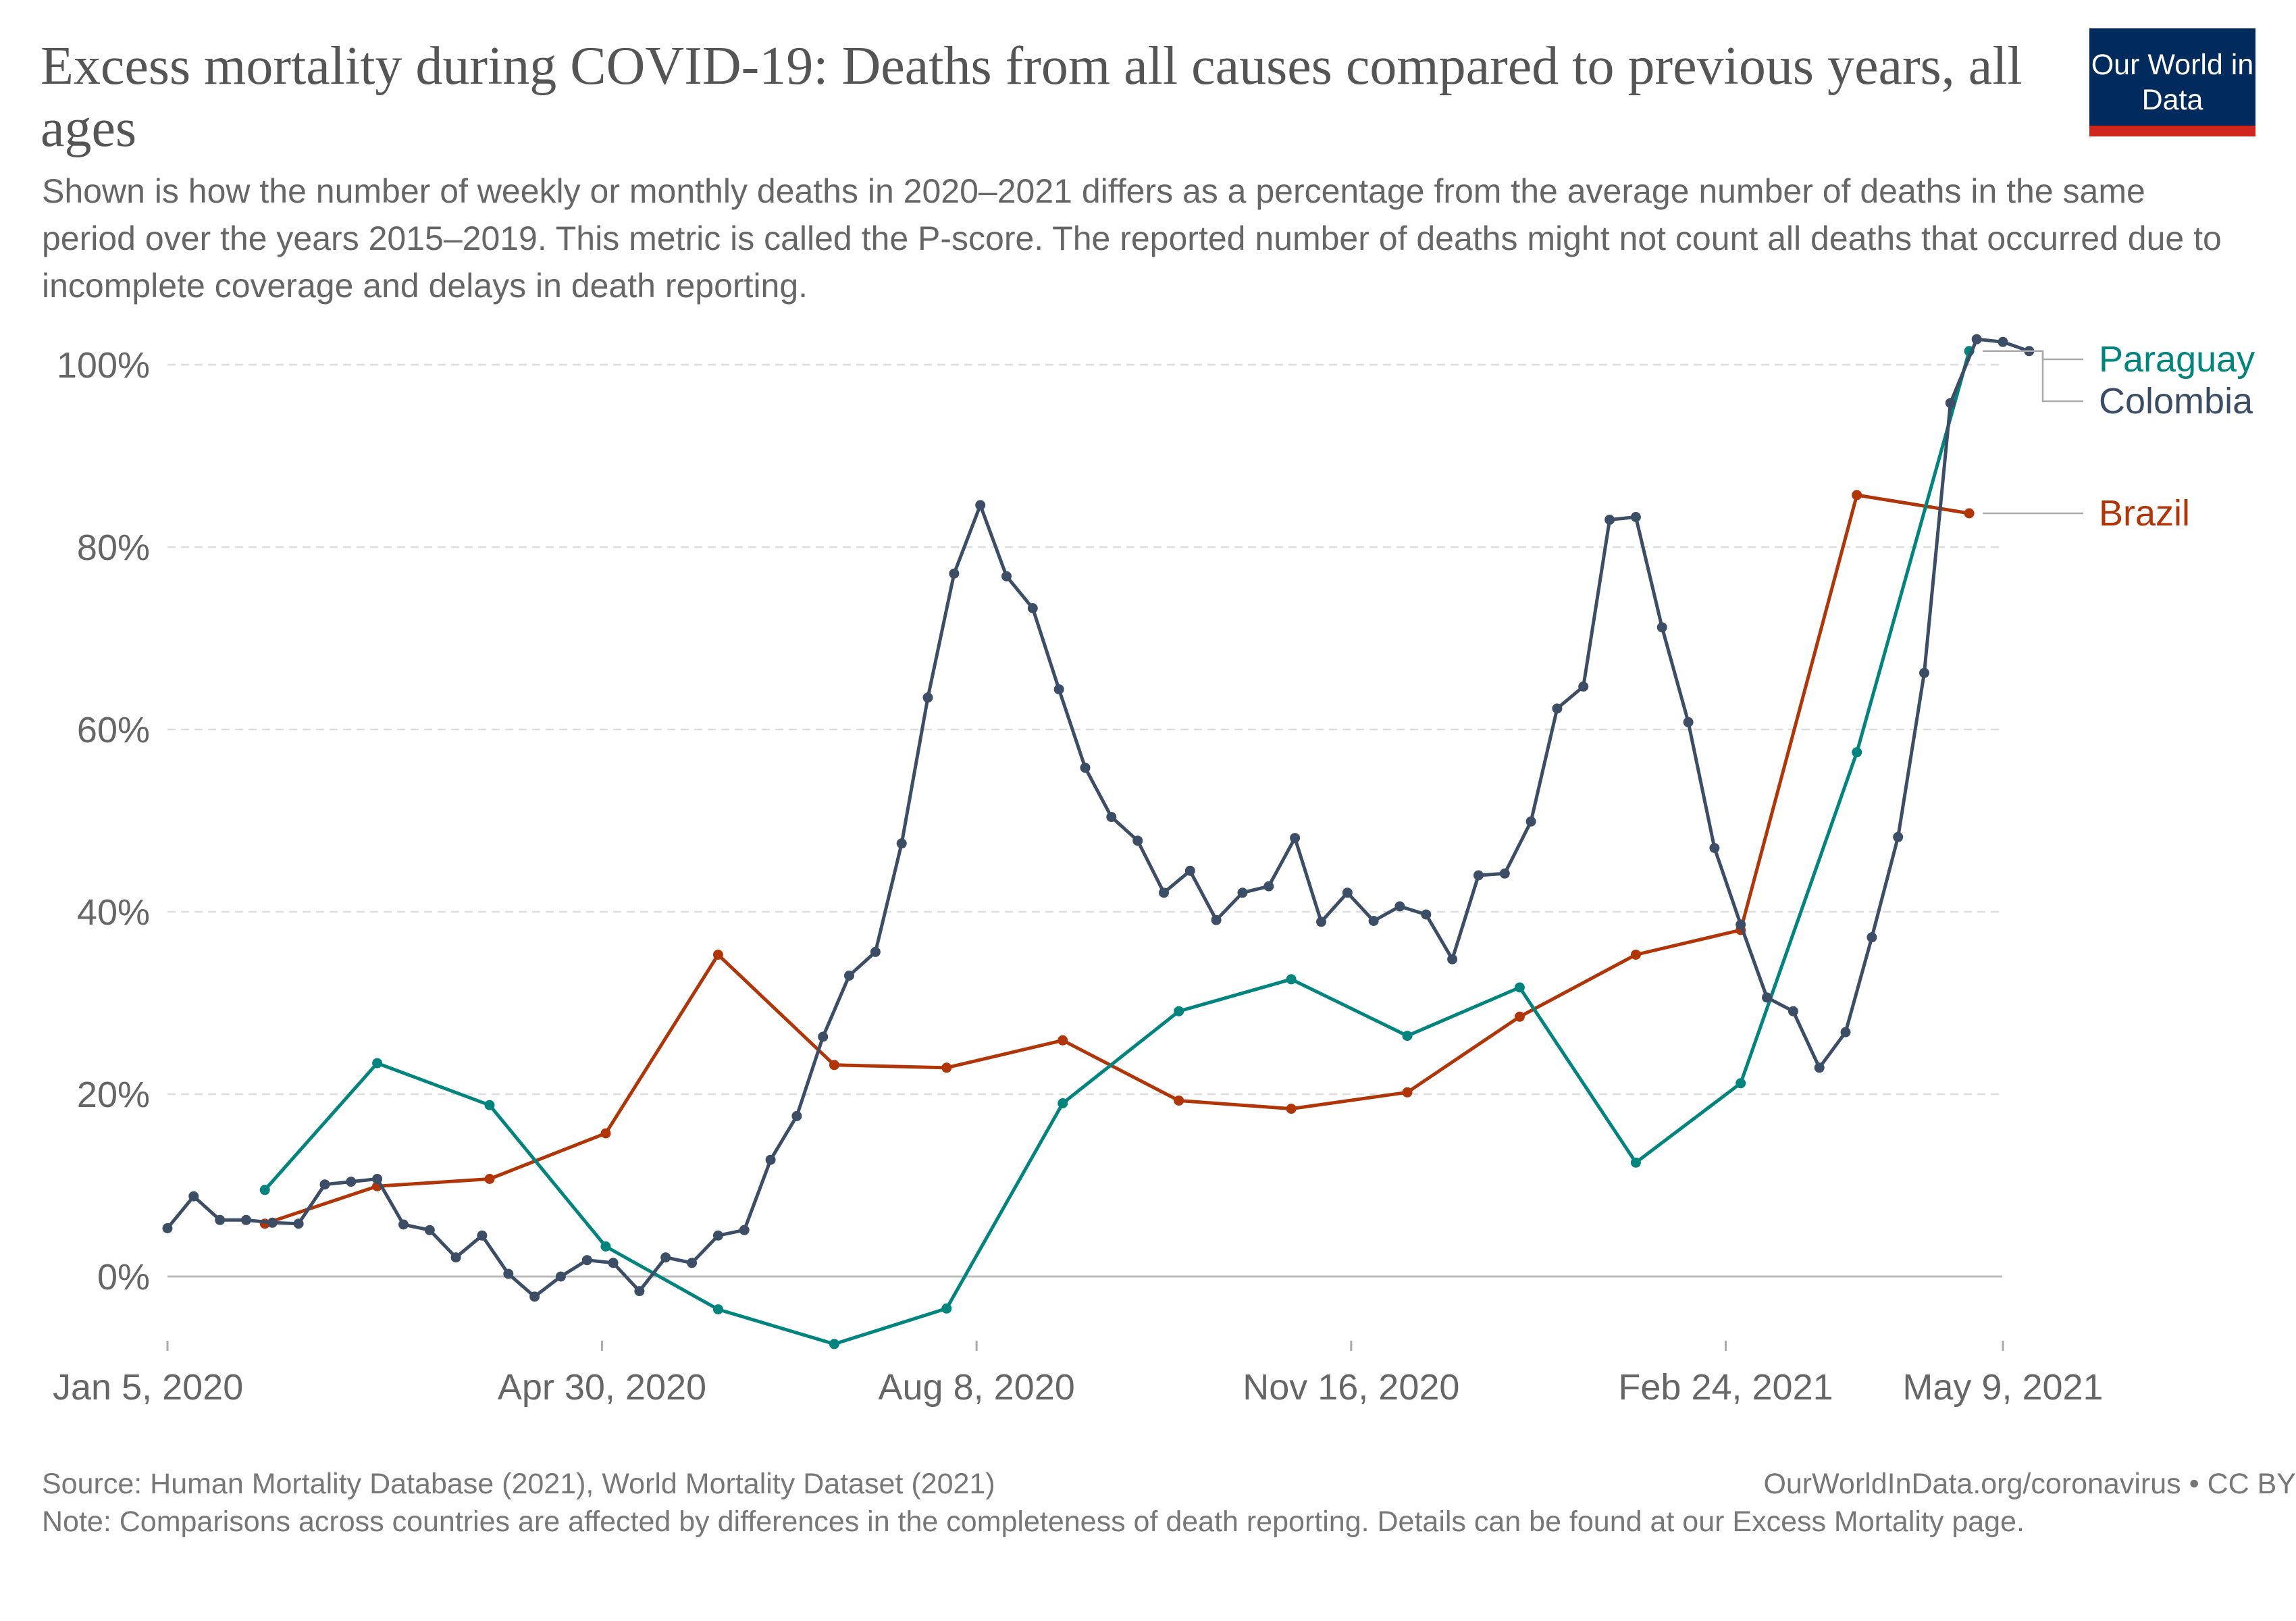  Describe the element at coordinates (113, 730) in the screenshot. I see `y-tick-label: 60%` at that location.